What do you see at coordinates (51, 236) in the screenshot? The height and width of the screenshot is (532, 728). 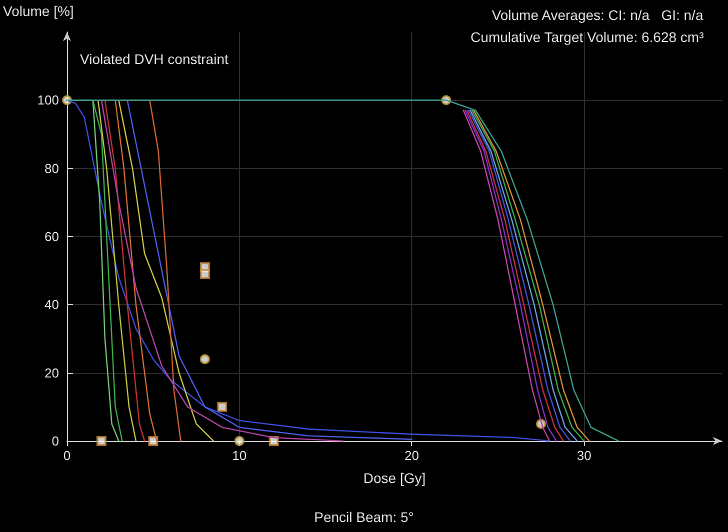 I see `y-tick-label: 60` at bounding box center [51, 236].